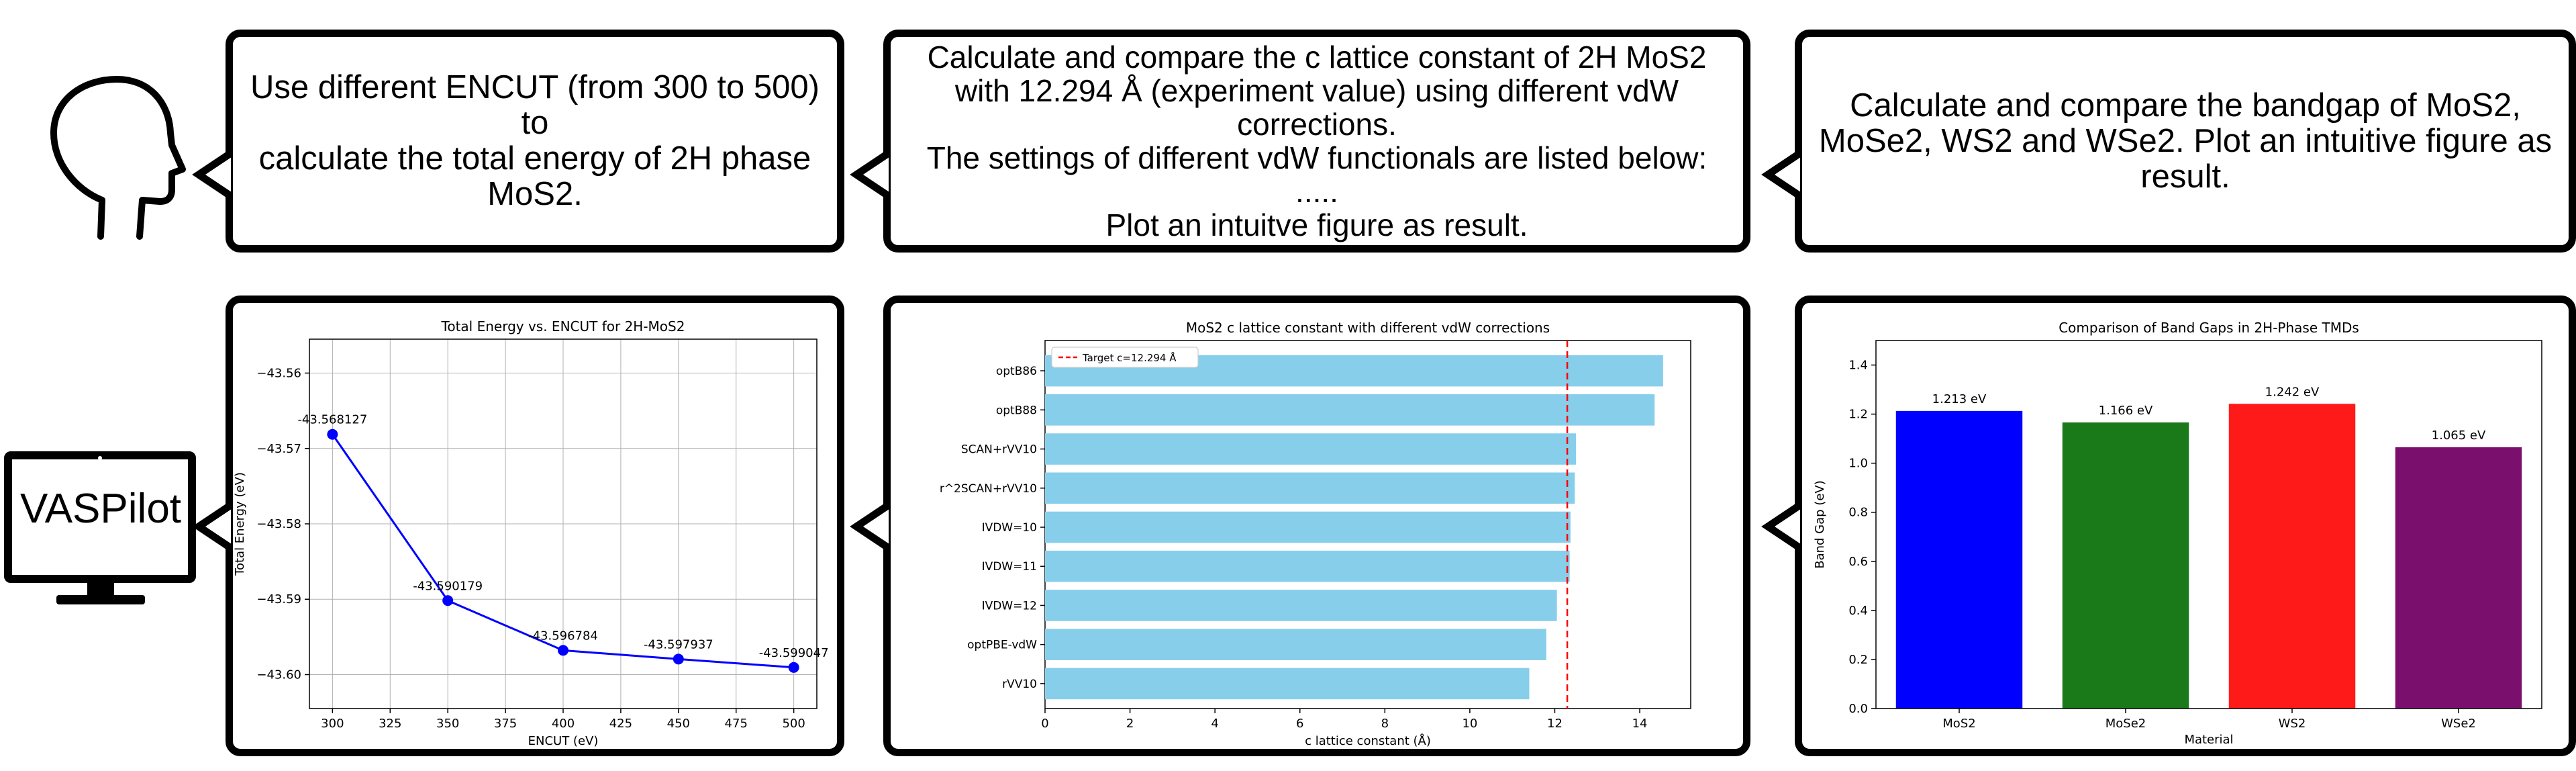 This screenshot has height=771, width=2576. Describe the element at coordinates (118, 158) in the screenshot. I see `human-head-icon` at that location.